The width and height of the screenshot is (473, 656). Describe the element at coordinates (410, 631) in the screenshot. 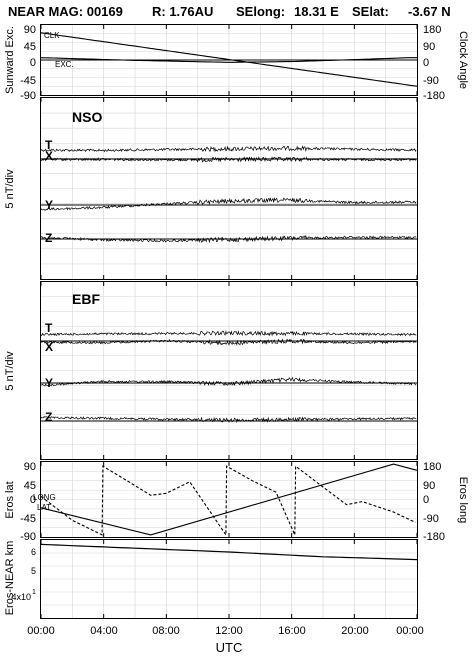

I see `x-tick-6: 00:00` at that location.